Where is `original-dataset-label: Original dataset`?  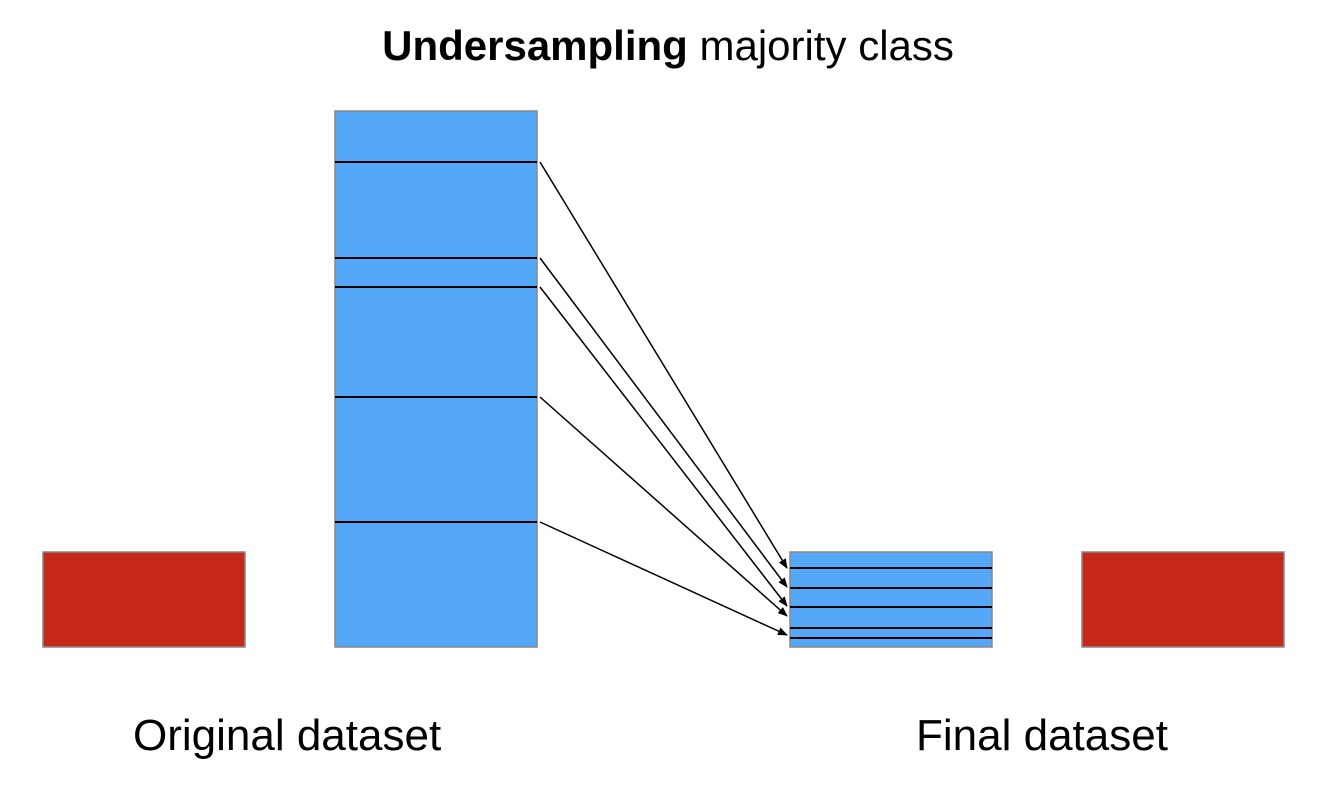 original-dataset-label: Original dataset is located at coordinates (287, 735).